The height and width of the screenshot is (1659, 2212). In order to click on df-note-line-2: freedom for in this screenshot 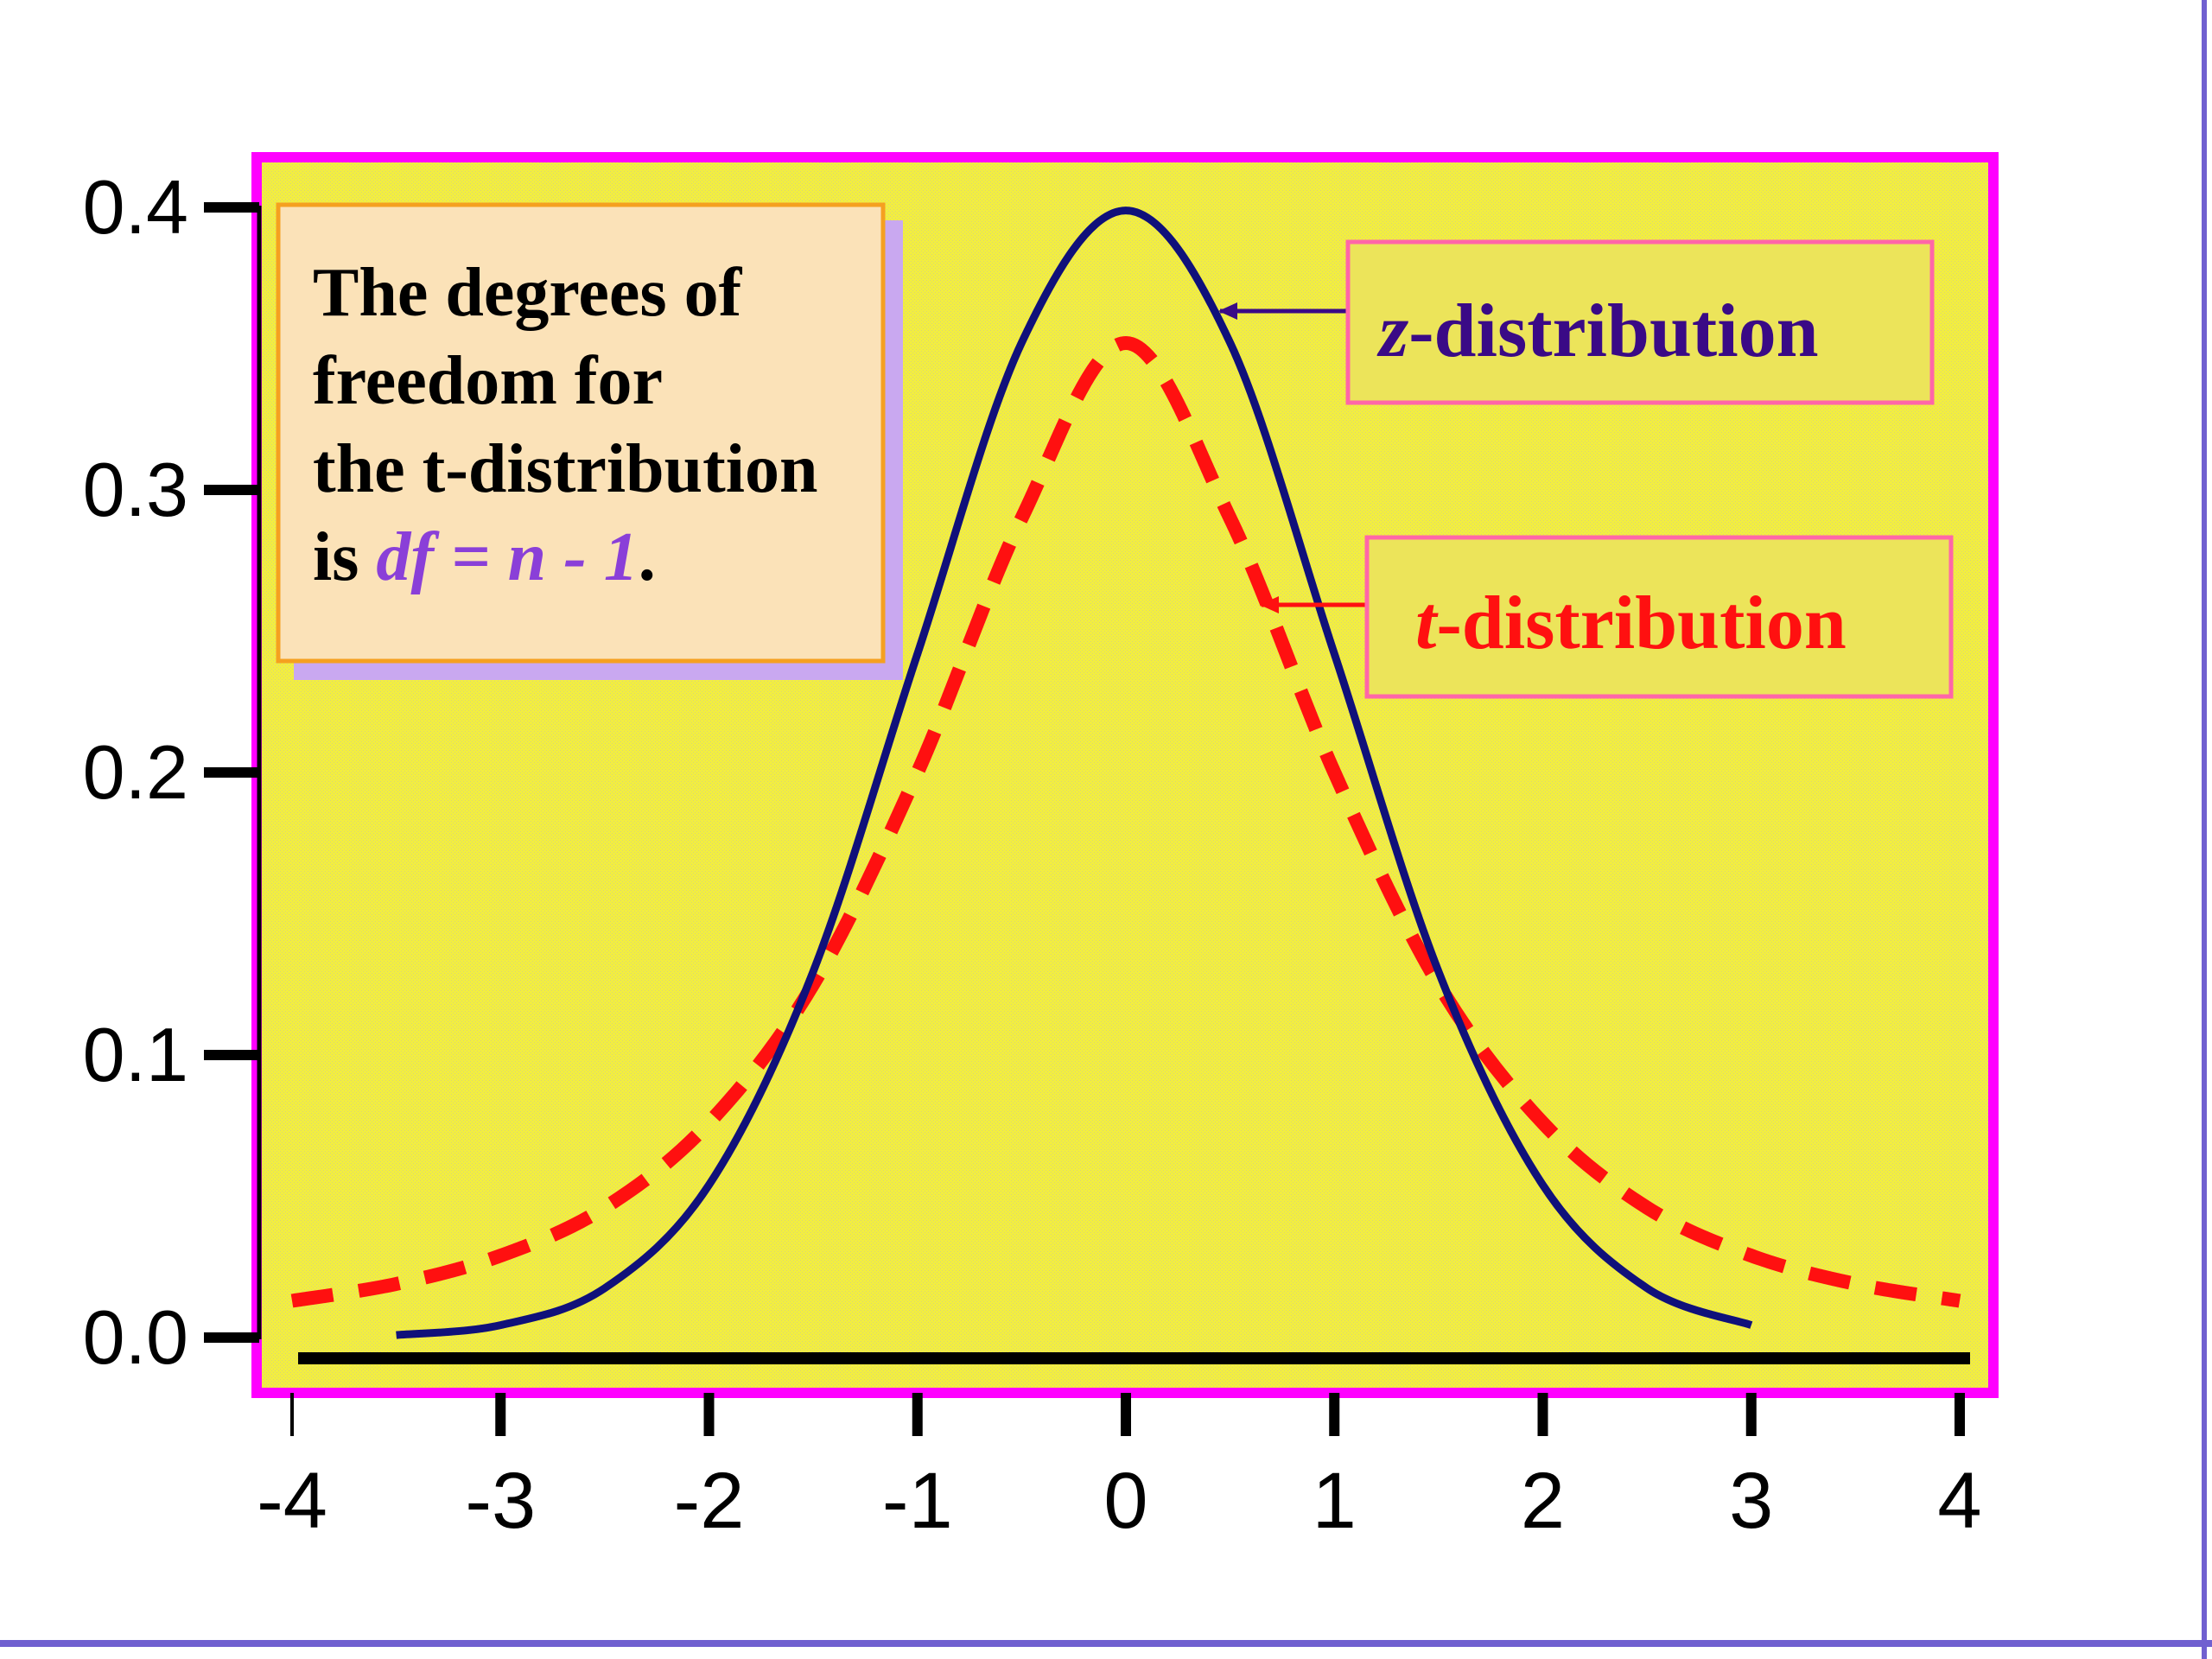, I will do `click(488, 381)`.